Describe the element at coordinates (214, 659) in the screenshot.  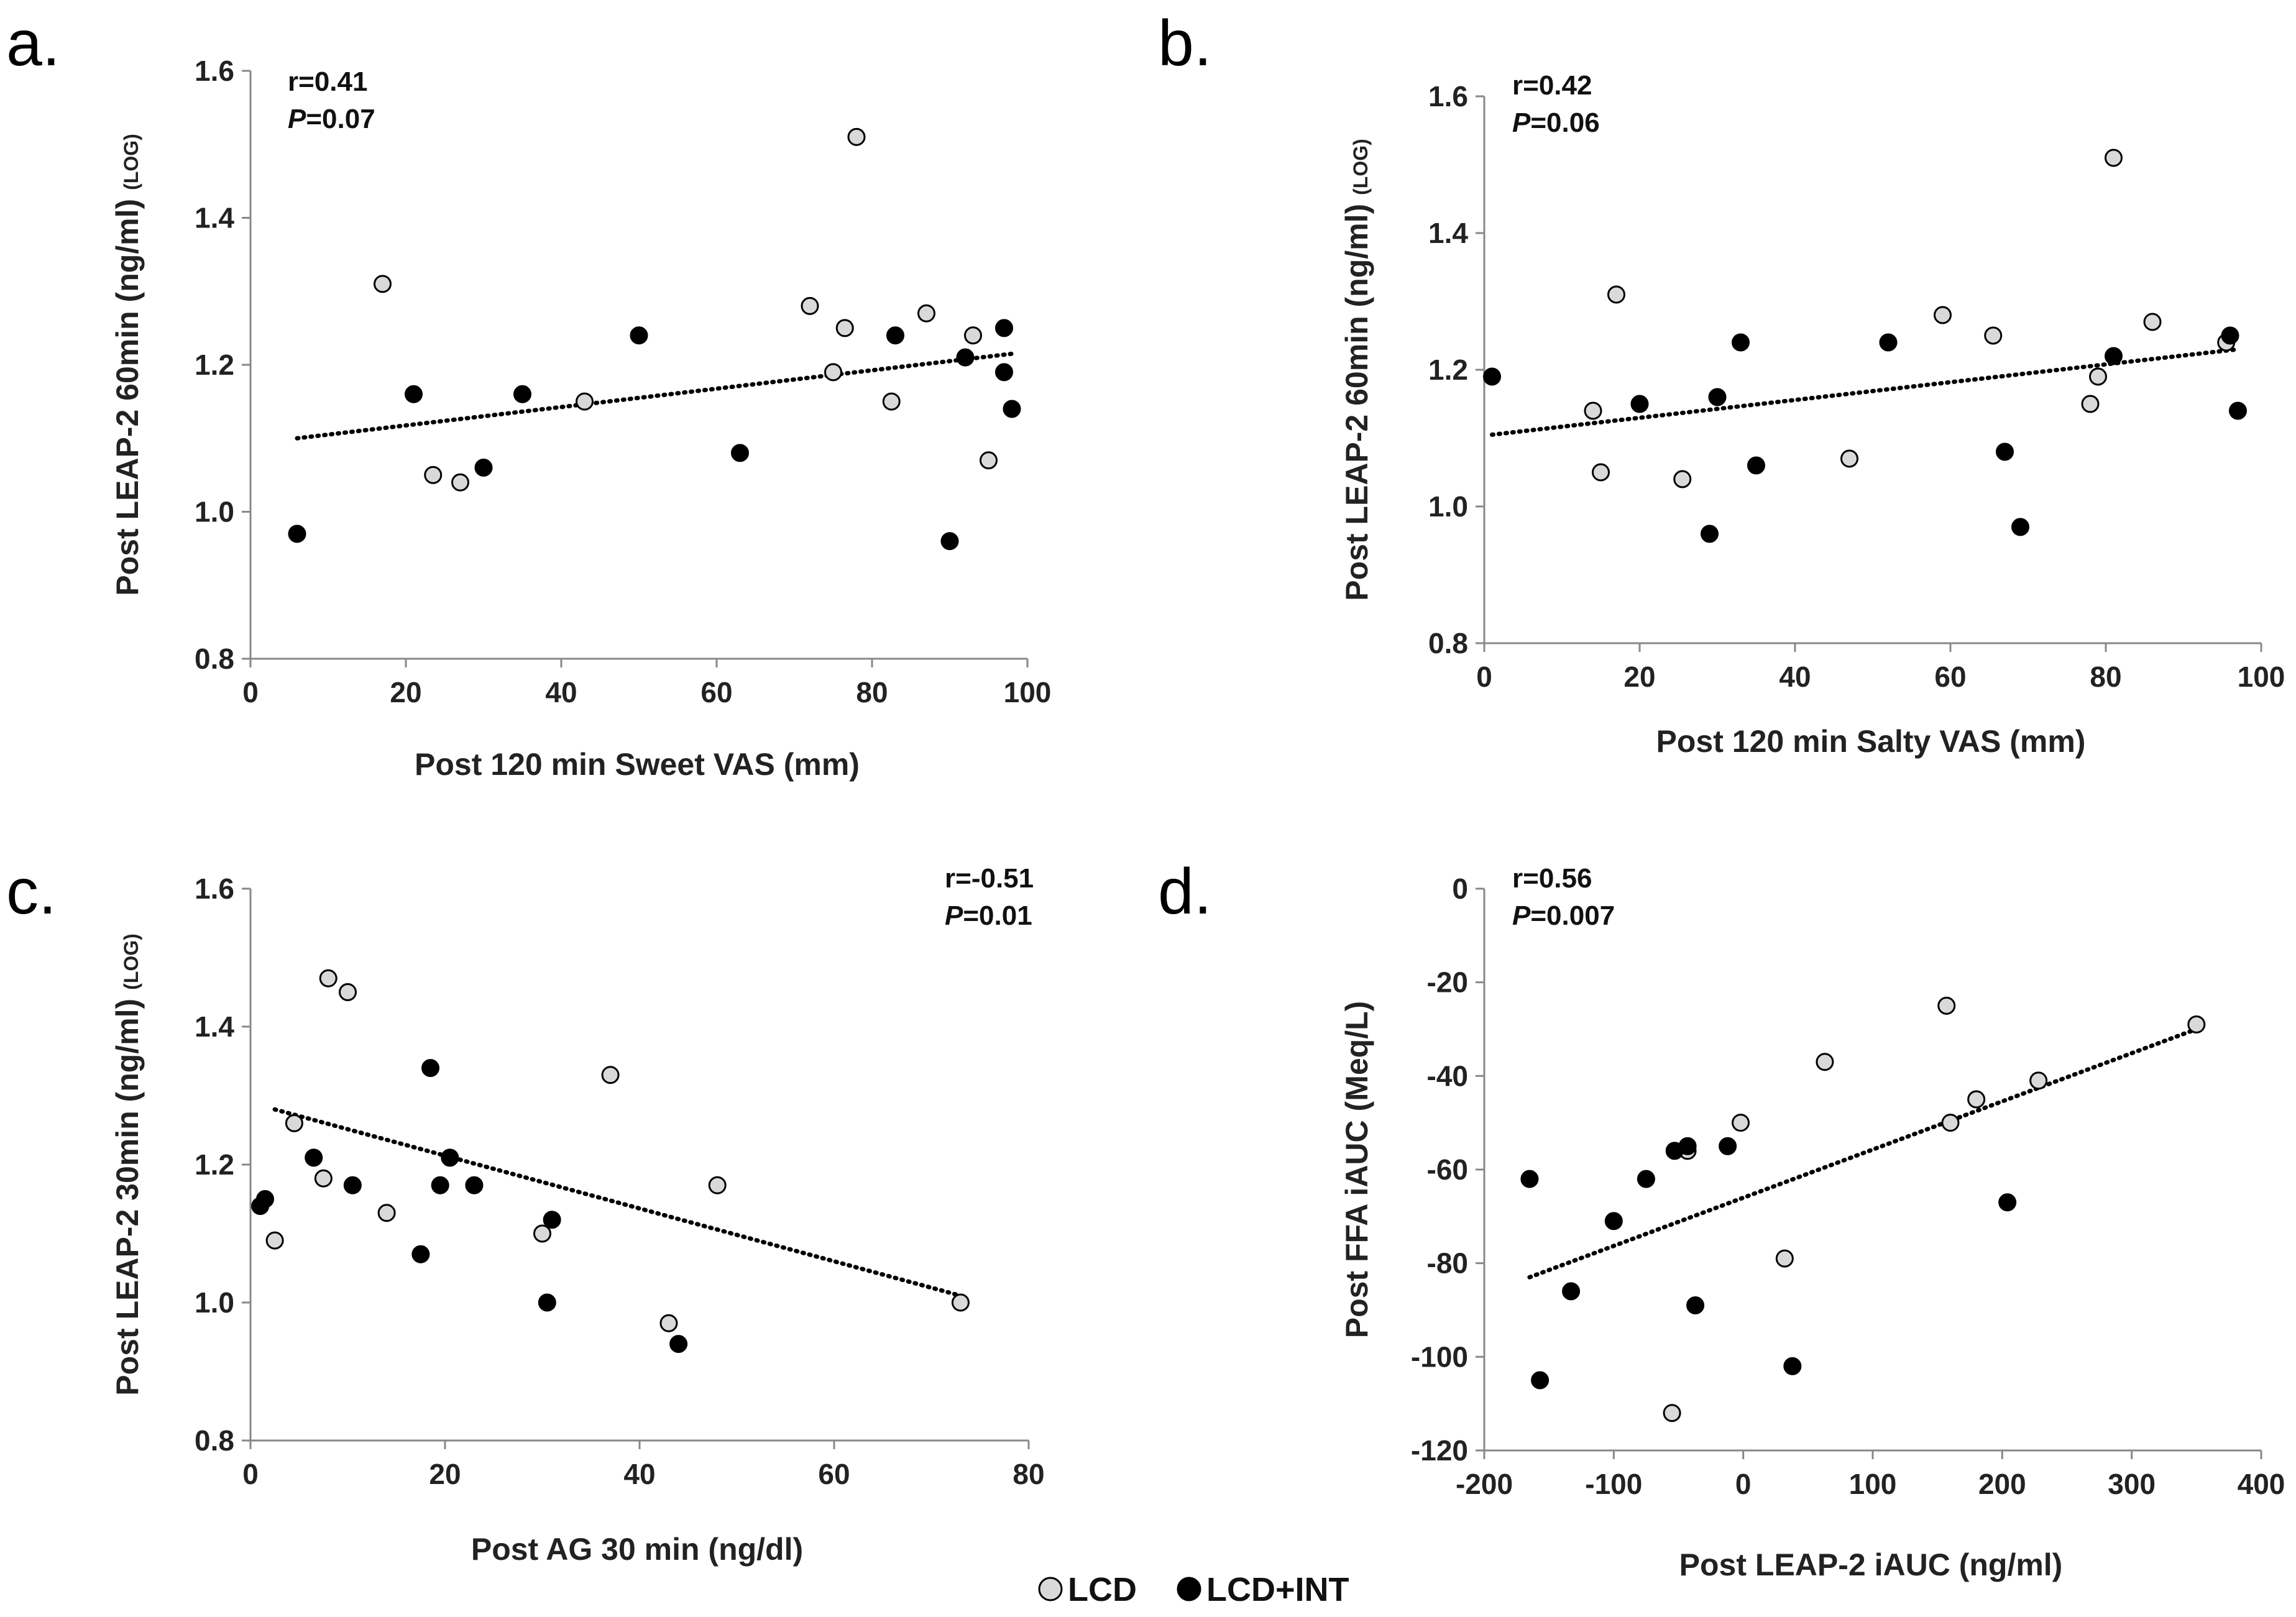
I see `y-tick-label: 0.8` at that location.